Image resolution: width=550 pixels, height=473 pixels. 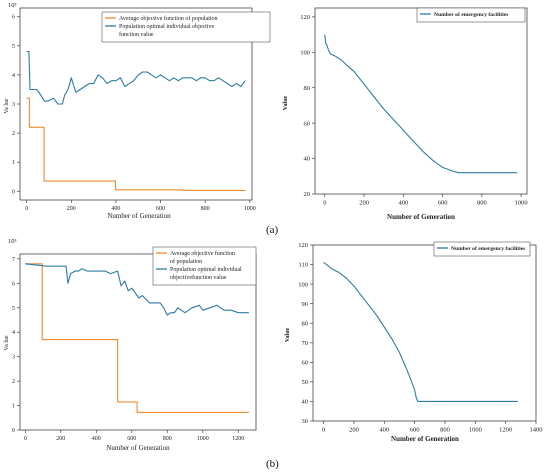 What do you see at coordinates (305, 421) in the screenshot?
I see `y-tick-label: 30` at bounding box center [305, 421].